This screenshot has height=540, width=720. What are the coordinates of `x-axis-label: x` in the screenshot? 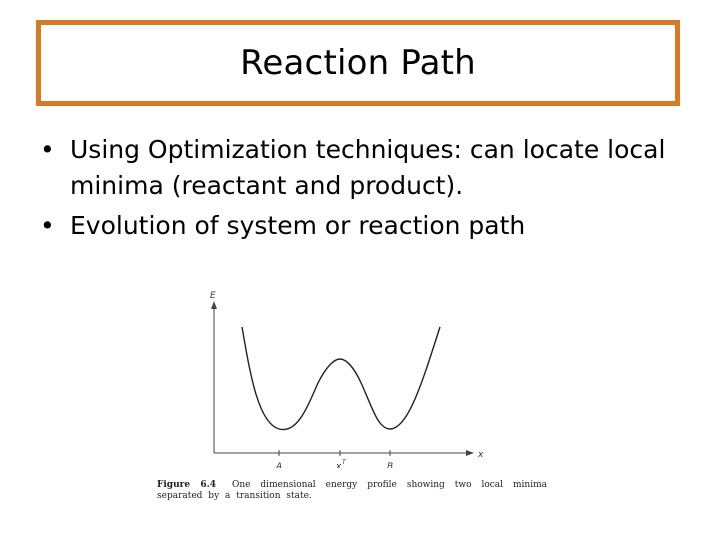 It's located at (480, 455).